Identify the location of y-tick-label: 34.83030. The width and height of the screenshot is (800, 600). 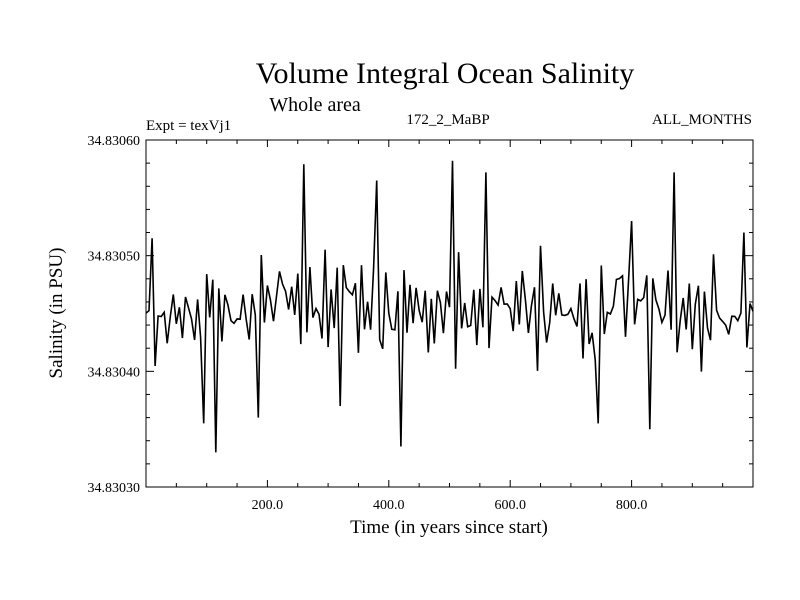
(114, 488).